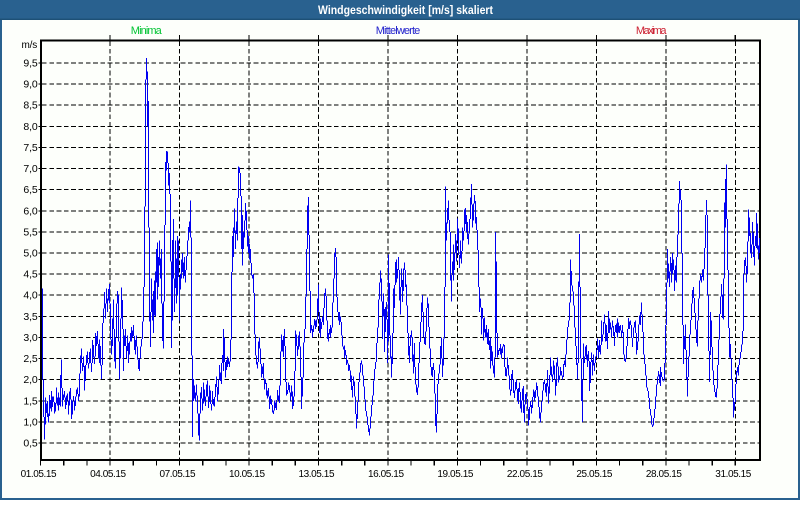 This screenshot has width=800, height=505. I want to click on svg-text: Minima, so click(147, 31).